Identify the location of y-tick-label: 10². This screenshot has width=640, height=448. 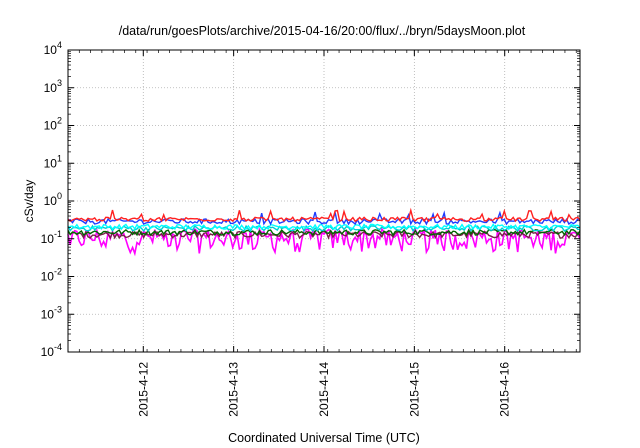
(53, 124).